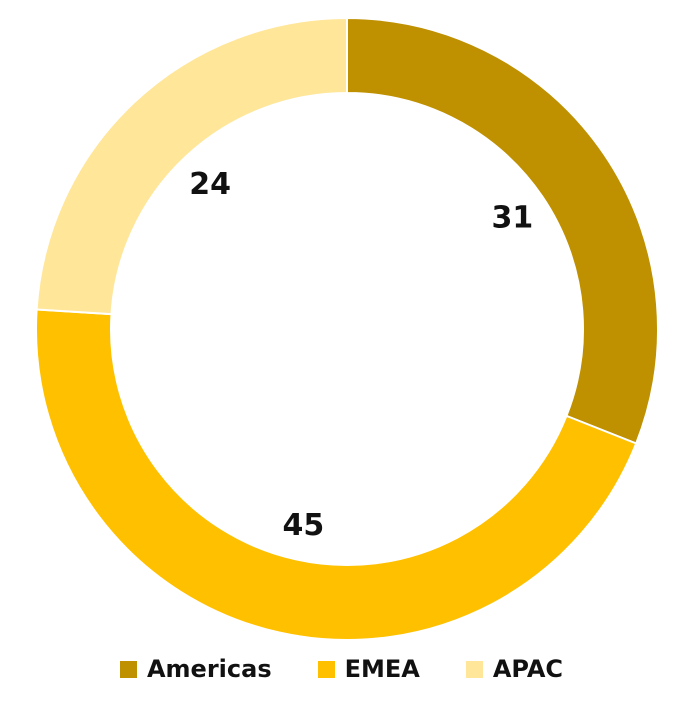 The image size is (683, 720). What do you see at coordinates (209, 669) in the screenshot?
I see `legend-label: Americas` at bounding box center [209, 669].